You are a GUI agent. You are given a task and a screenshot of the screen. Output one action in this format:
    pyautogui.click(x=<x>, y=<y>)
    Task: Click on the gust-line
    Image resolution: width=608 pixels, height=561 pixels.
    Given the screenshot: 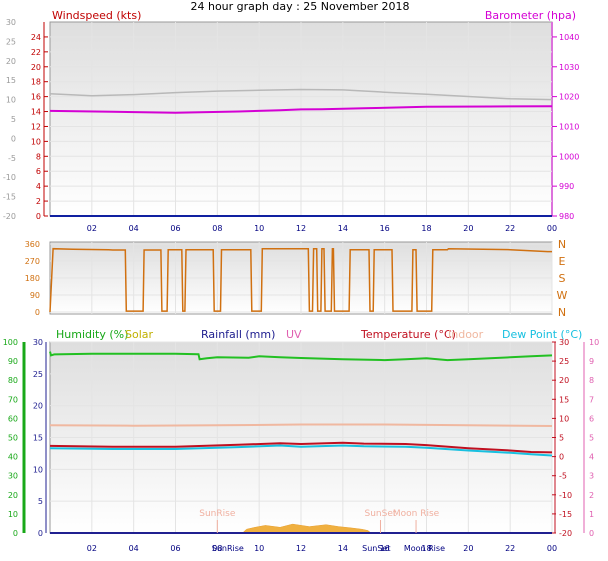 What is the action you would take?
    pyautogui.click(x=301, y=94)
    